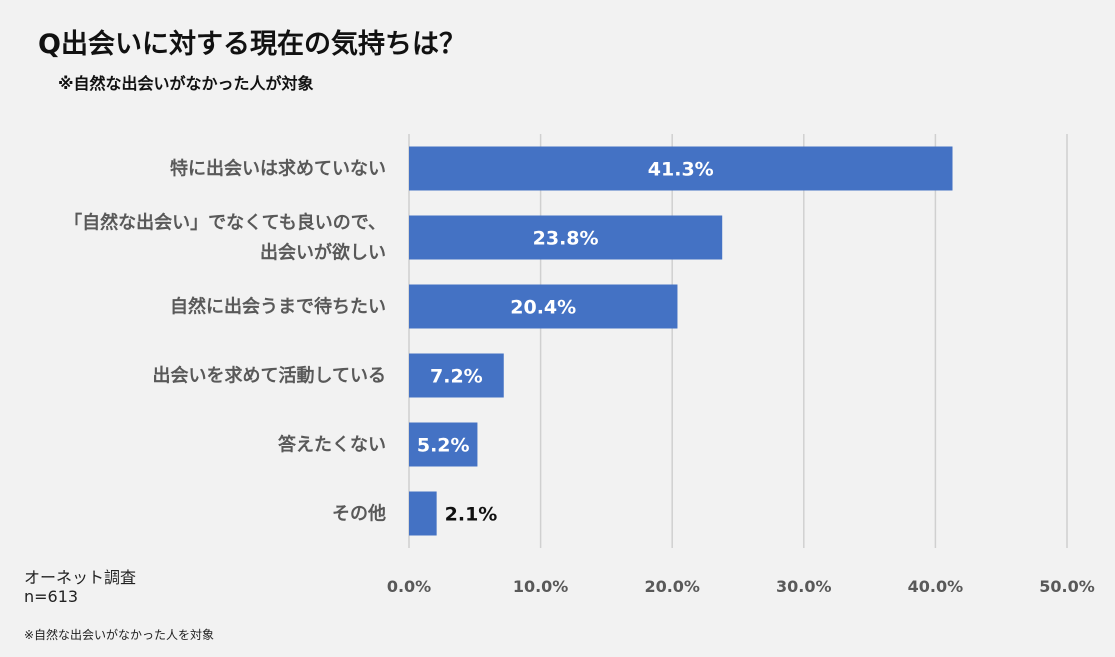  What do you see at coordinates (672, 586) in the screenshot?
I see `x-tick-label: 20.0%` at bounding box center [672, 586].